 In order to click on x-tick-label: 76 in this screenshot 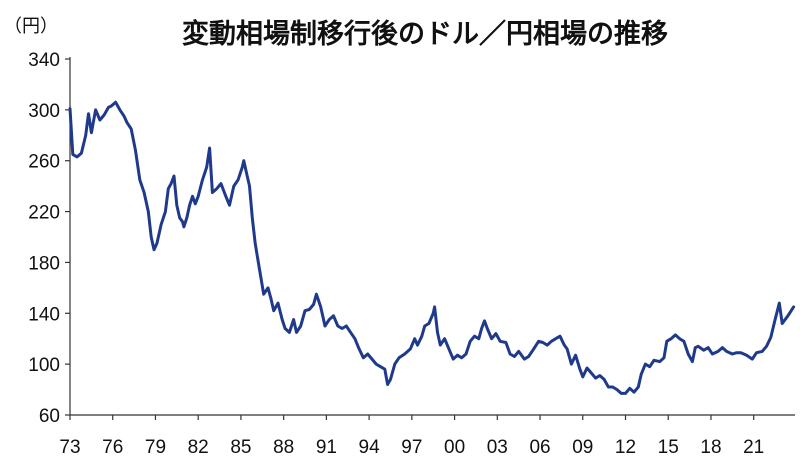, I will do `click(112, 447)`.